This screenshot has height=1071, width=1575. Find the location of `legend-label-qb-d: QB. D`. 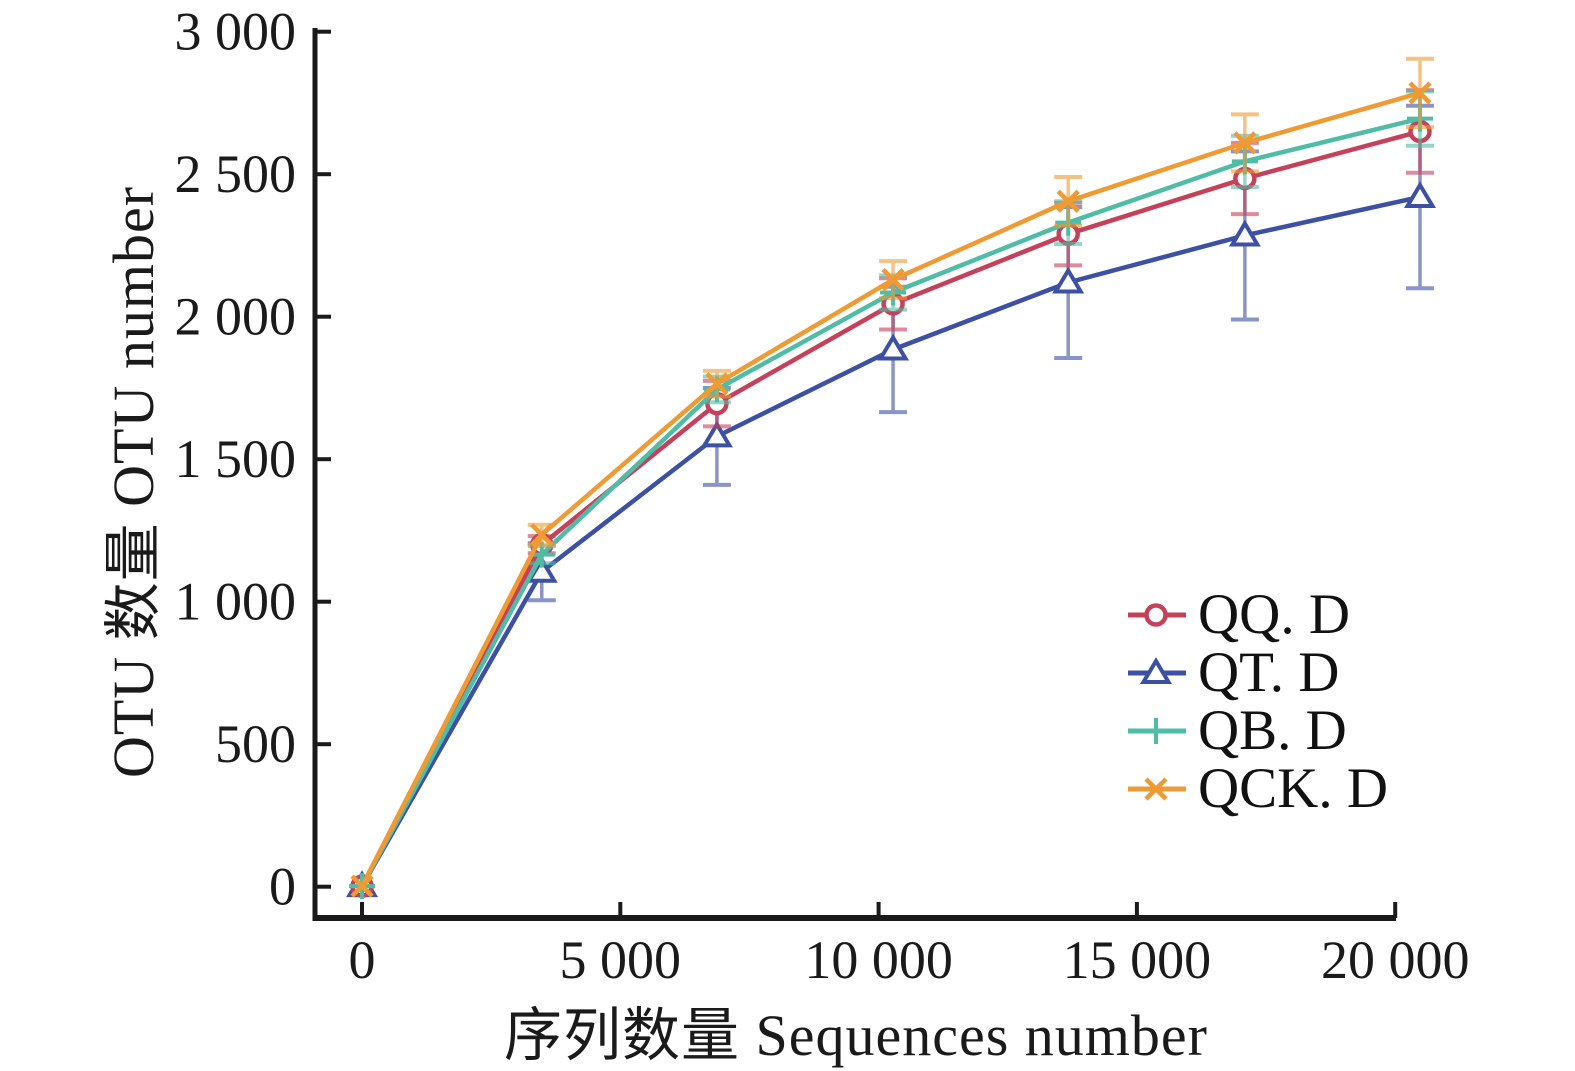

legend-label-qb-d: QB. D is located at coordinates (1272, 730).